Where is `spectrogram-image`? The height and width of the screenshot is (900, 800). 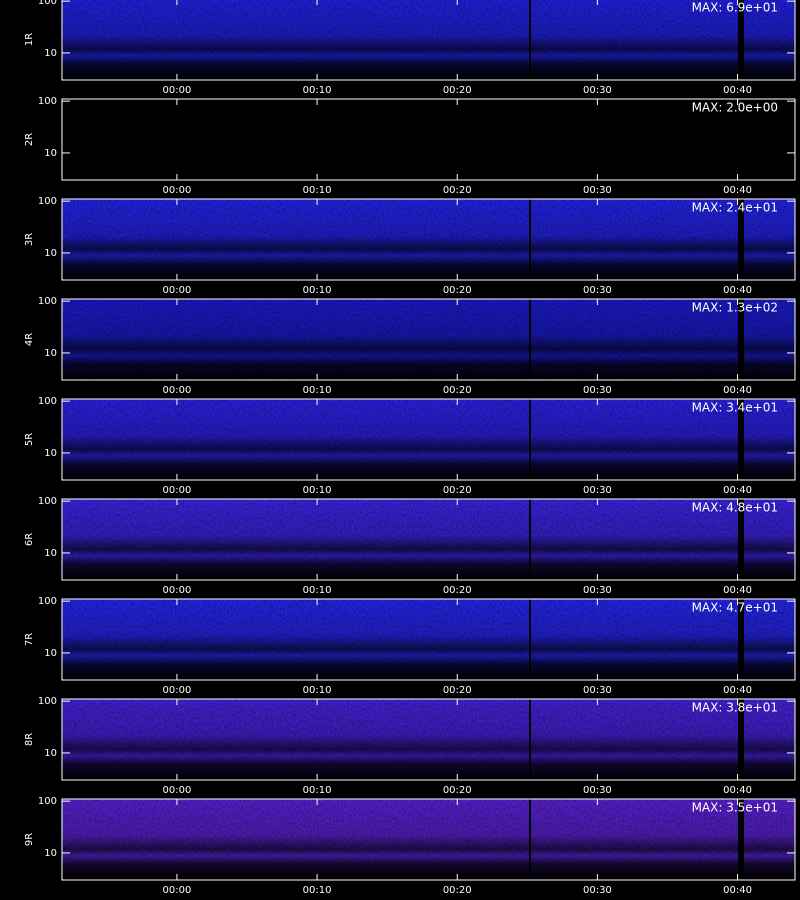
spectrogram-image is located at coordinates (428, 139).